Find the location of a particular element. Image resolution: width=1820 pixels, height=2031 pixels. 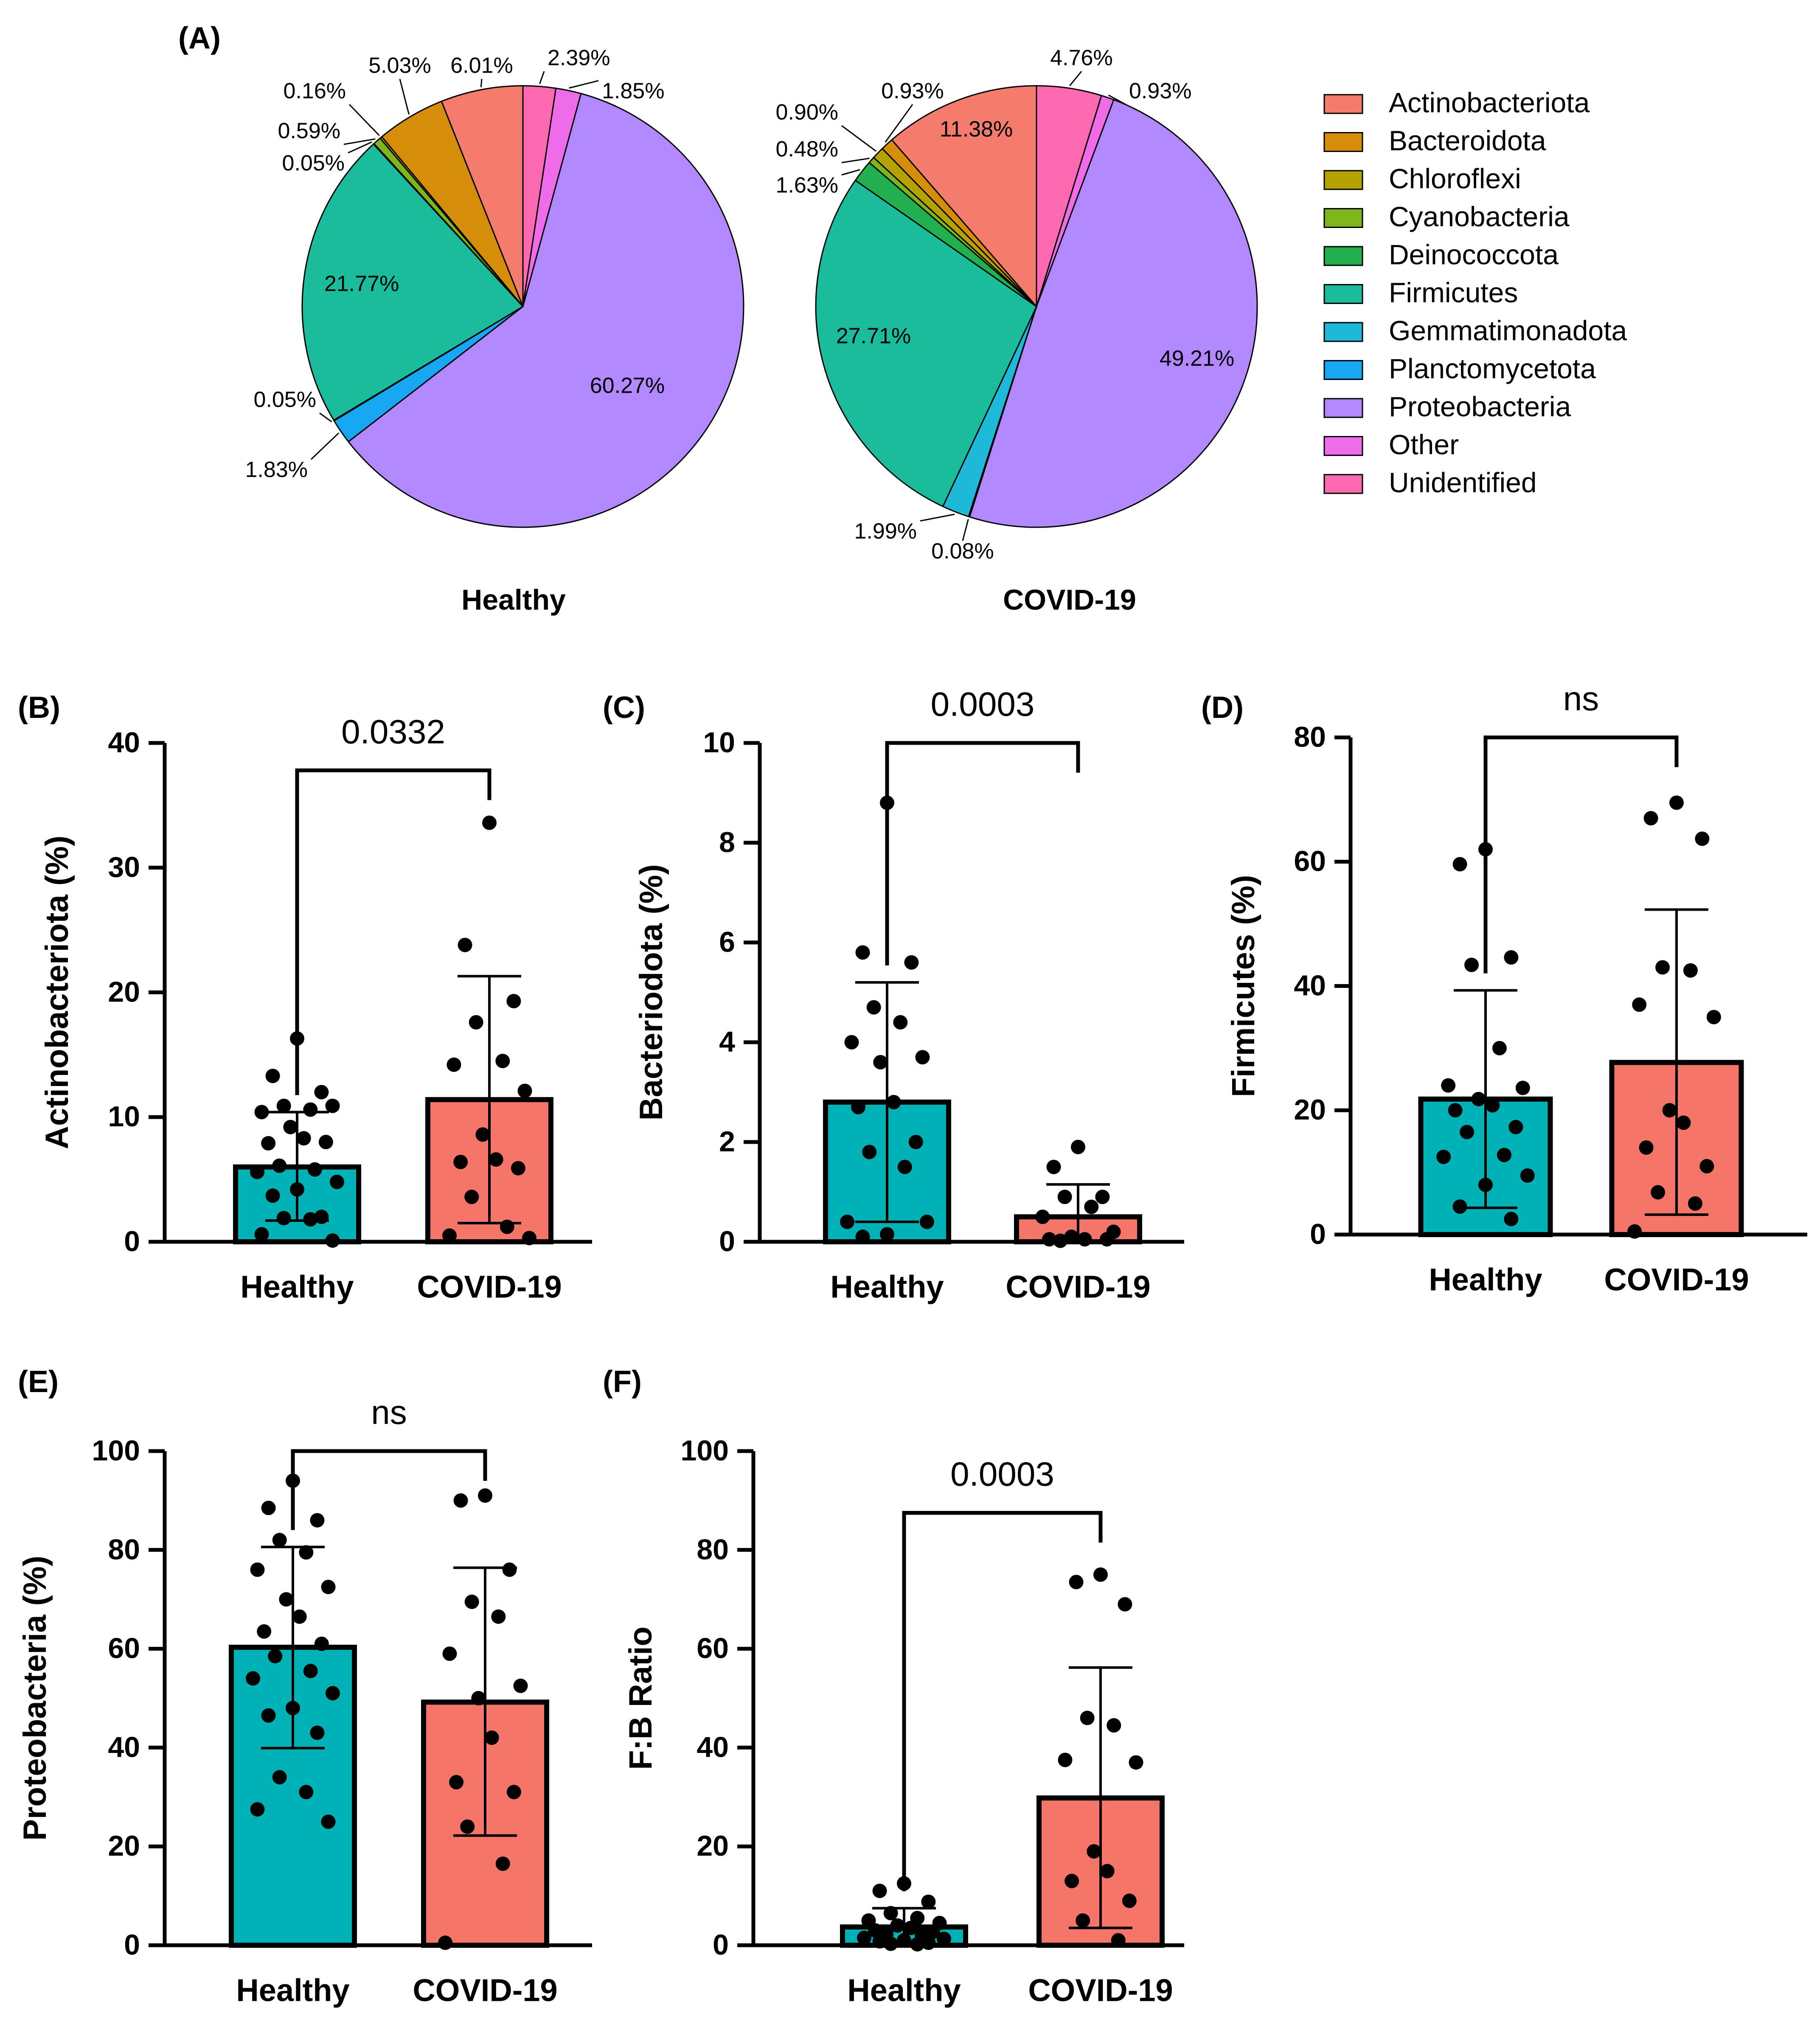

y-tick-label: 2 is located at coordinates (727, 1141).